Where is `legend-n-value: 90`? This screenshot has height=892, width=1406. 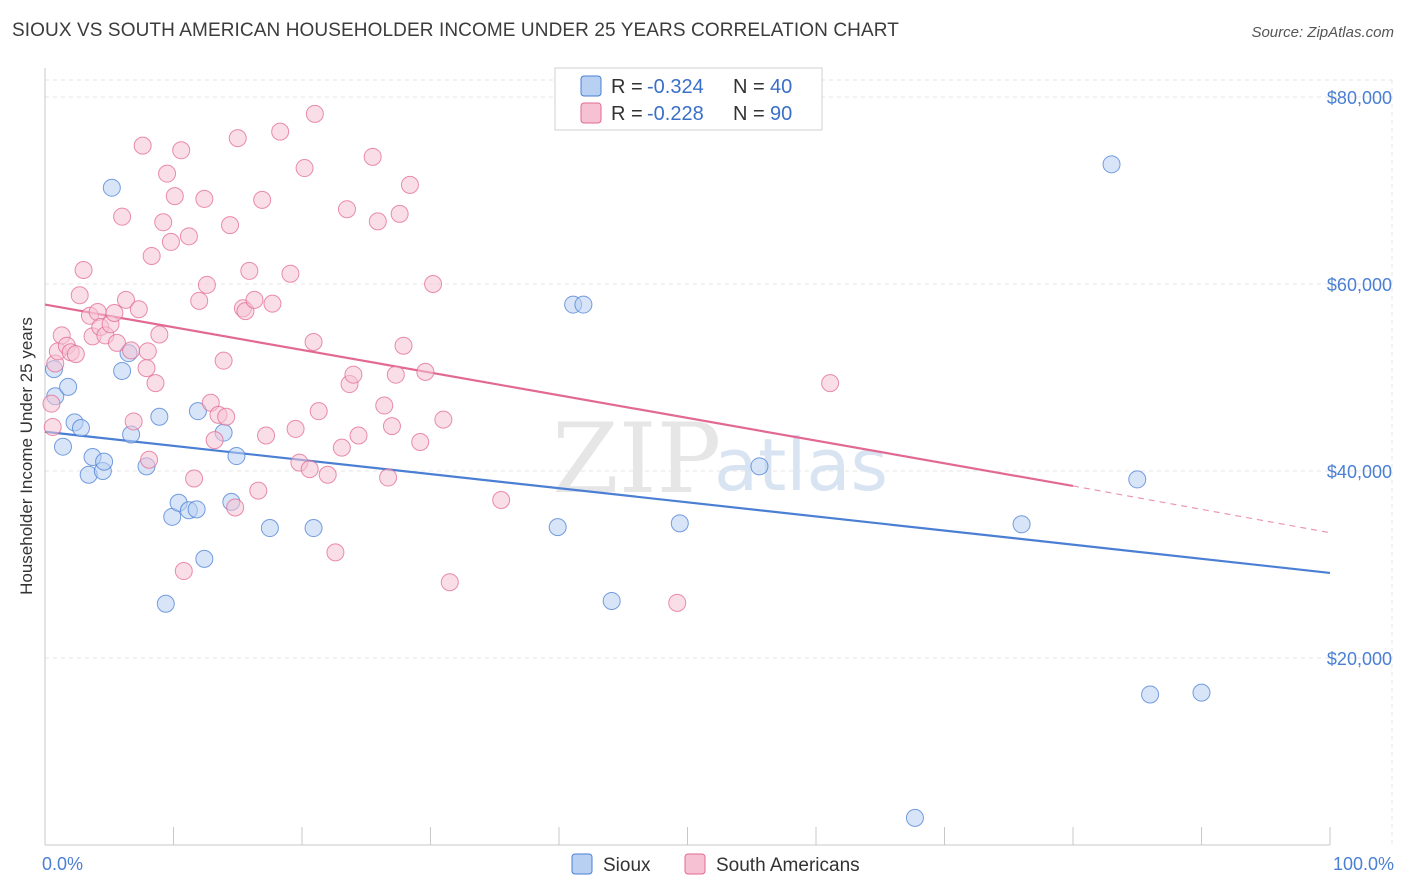 legend-n-value: 90 is located at coordinates (781, 114).